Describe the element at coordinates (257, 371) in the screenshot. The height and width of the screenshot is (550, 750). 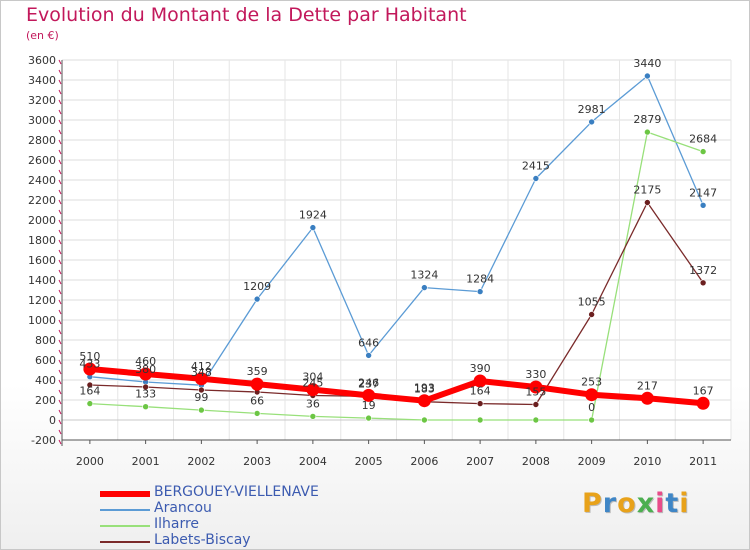
I see `data-label: 359` at that location.